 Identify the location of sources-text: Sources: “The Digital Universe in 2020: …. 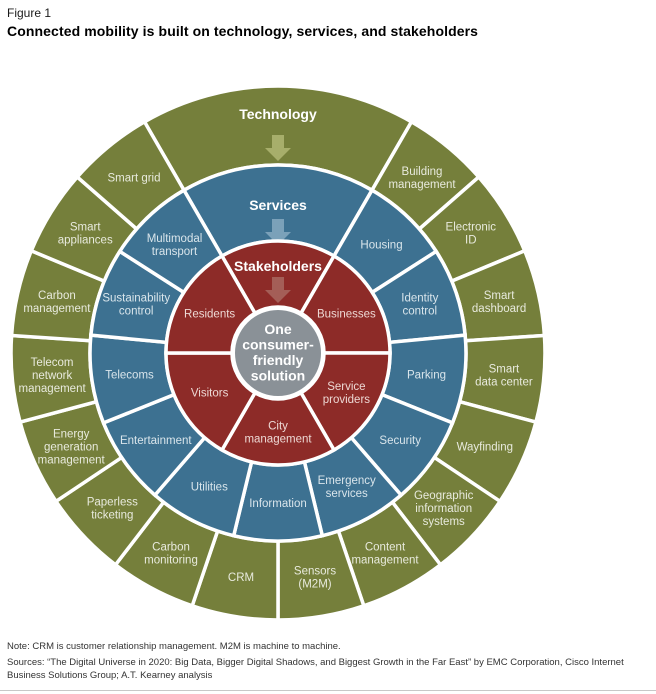
(315, 669).